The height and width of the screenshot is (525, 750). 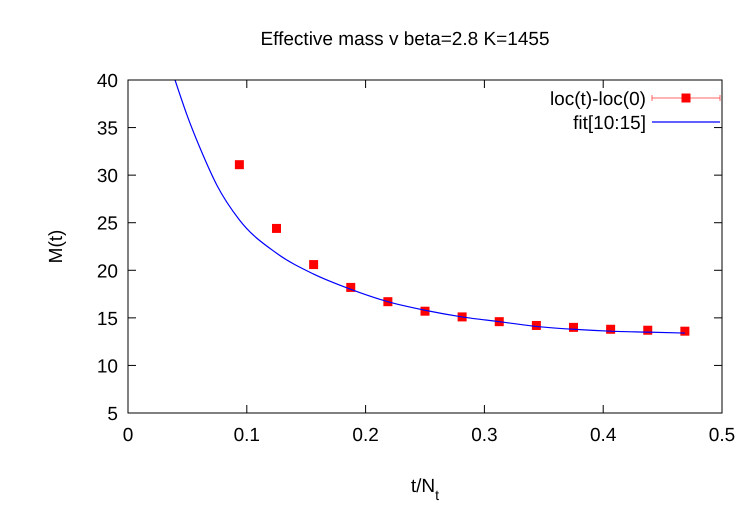 What do you see at coordinates (107, 177) in the screenshot?
I see `y-tick-label: 30` at bounding box center [107, 177].